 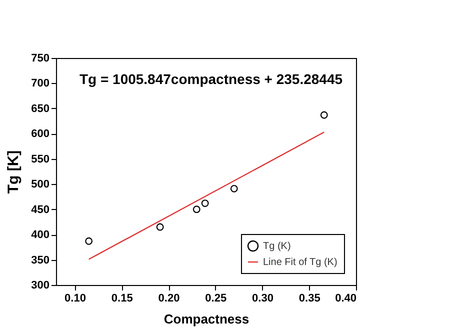 What do you see at coordinates (40, 210) in the screenshot?
I see `y-tick-label: 450` at bounding box center [40, 210].